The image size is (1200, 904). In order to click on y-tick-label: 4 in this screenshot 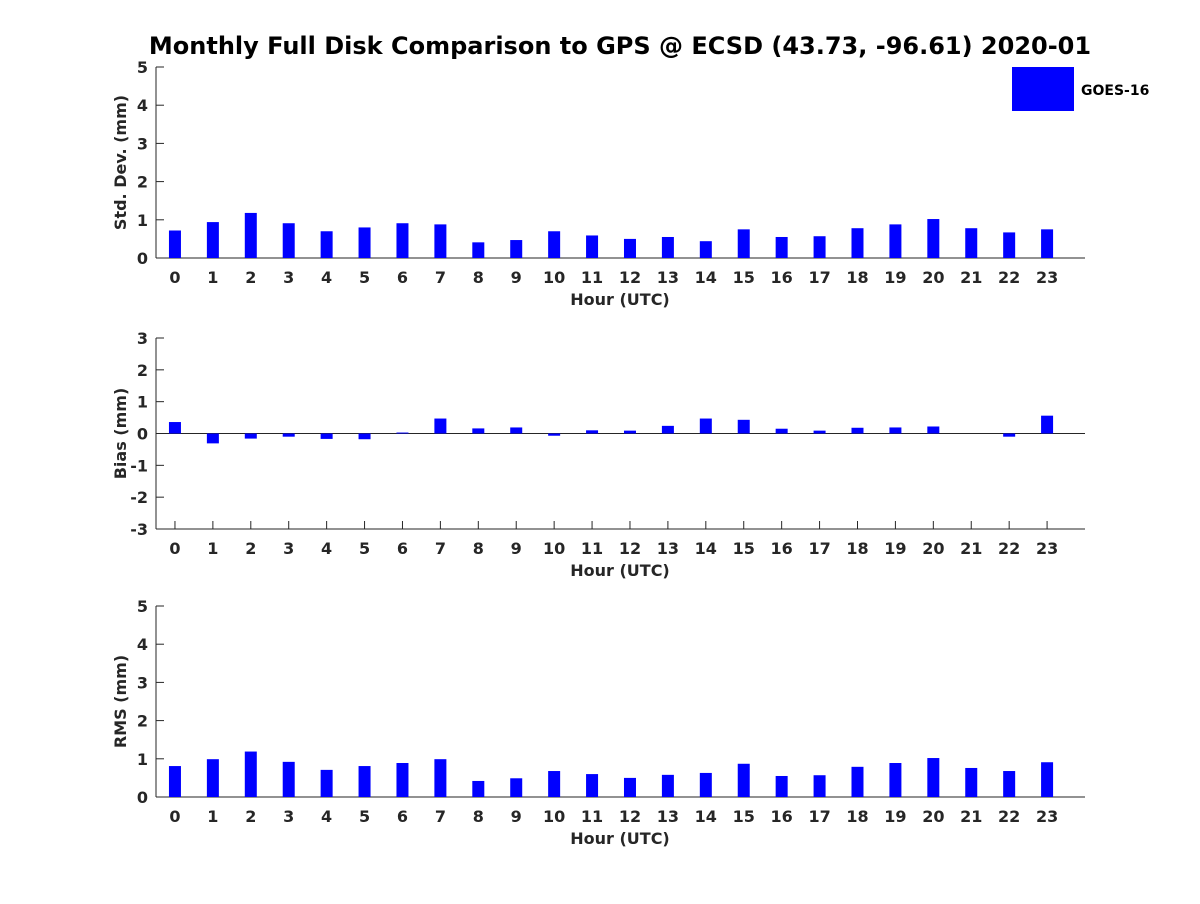, I will do `click(142, 105)`.